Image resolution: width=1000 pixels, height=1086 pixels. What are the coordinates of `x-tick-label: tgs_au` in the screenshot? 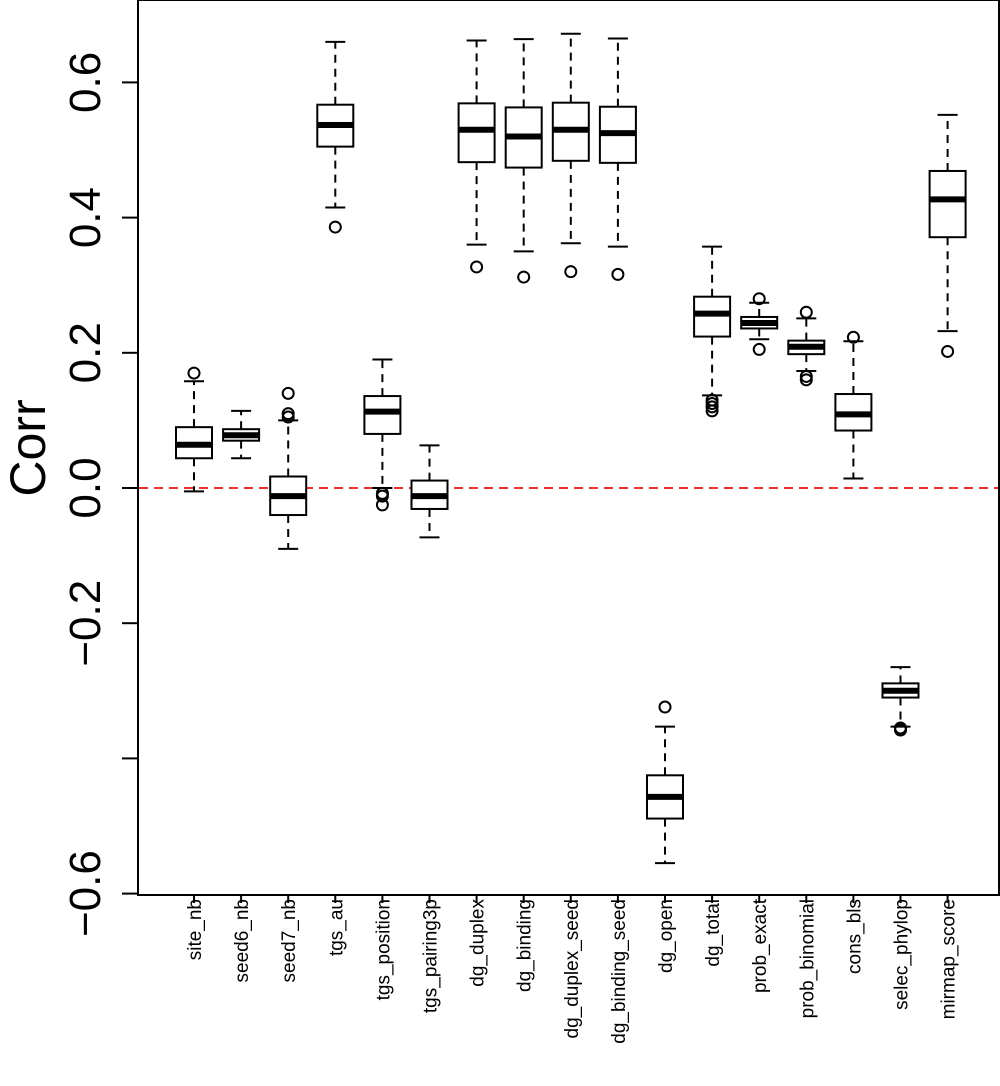 It's located at (336, 927).